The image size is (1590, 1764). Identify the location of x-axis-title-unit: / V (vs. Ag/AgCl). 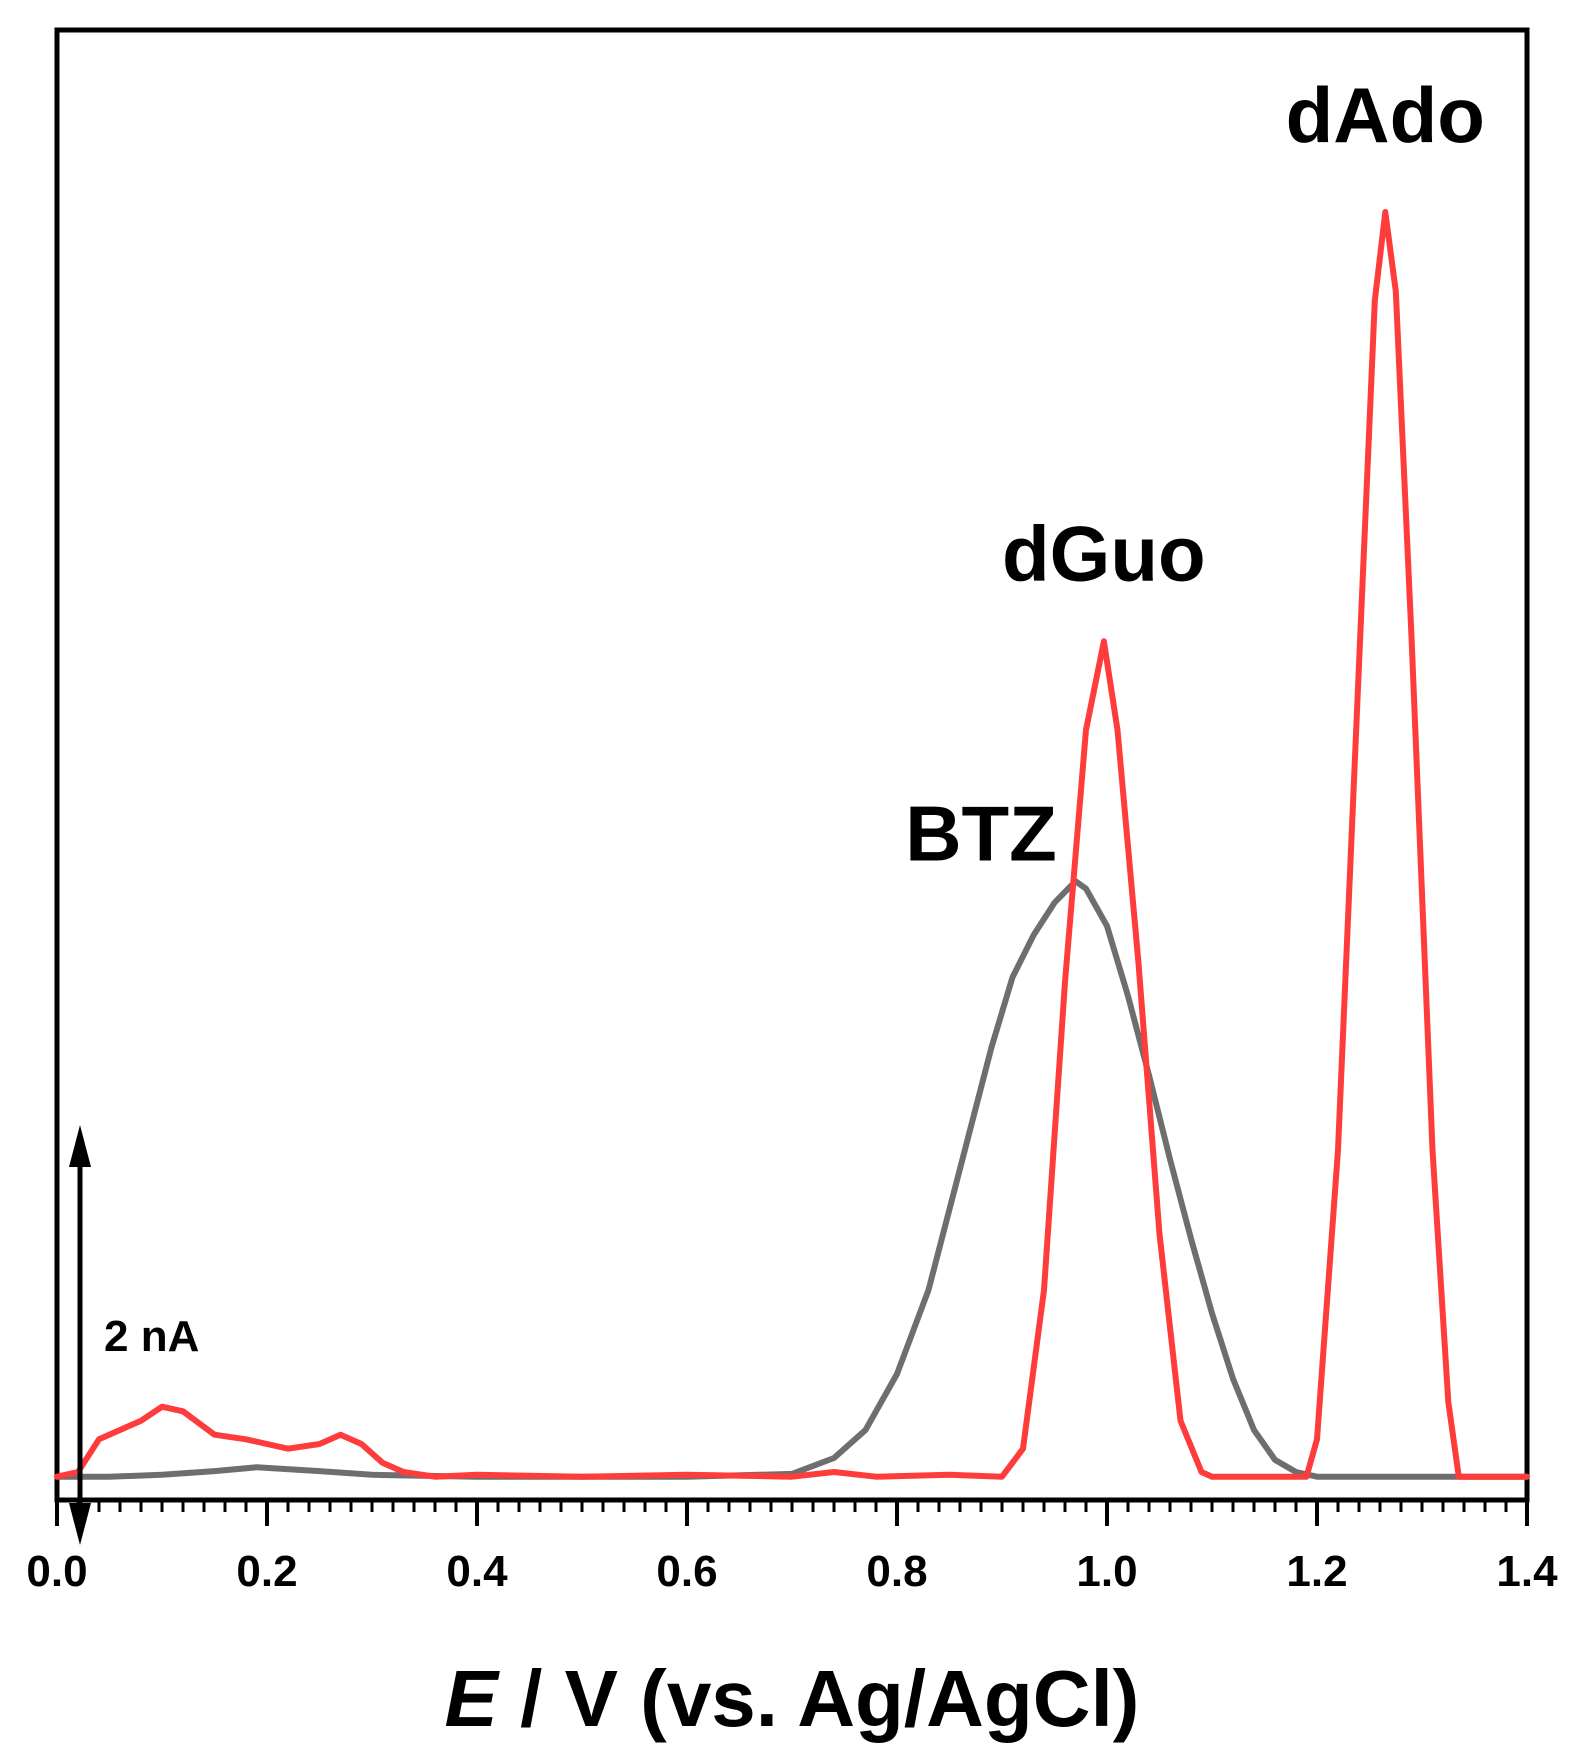
(819, 1698).